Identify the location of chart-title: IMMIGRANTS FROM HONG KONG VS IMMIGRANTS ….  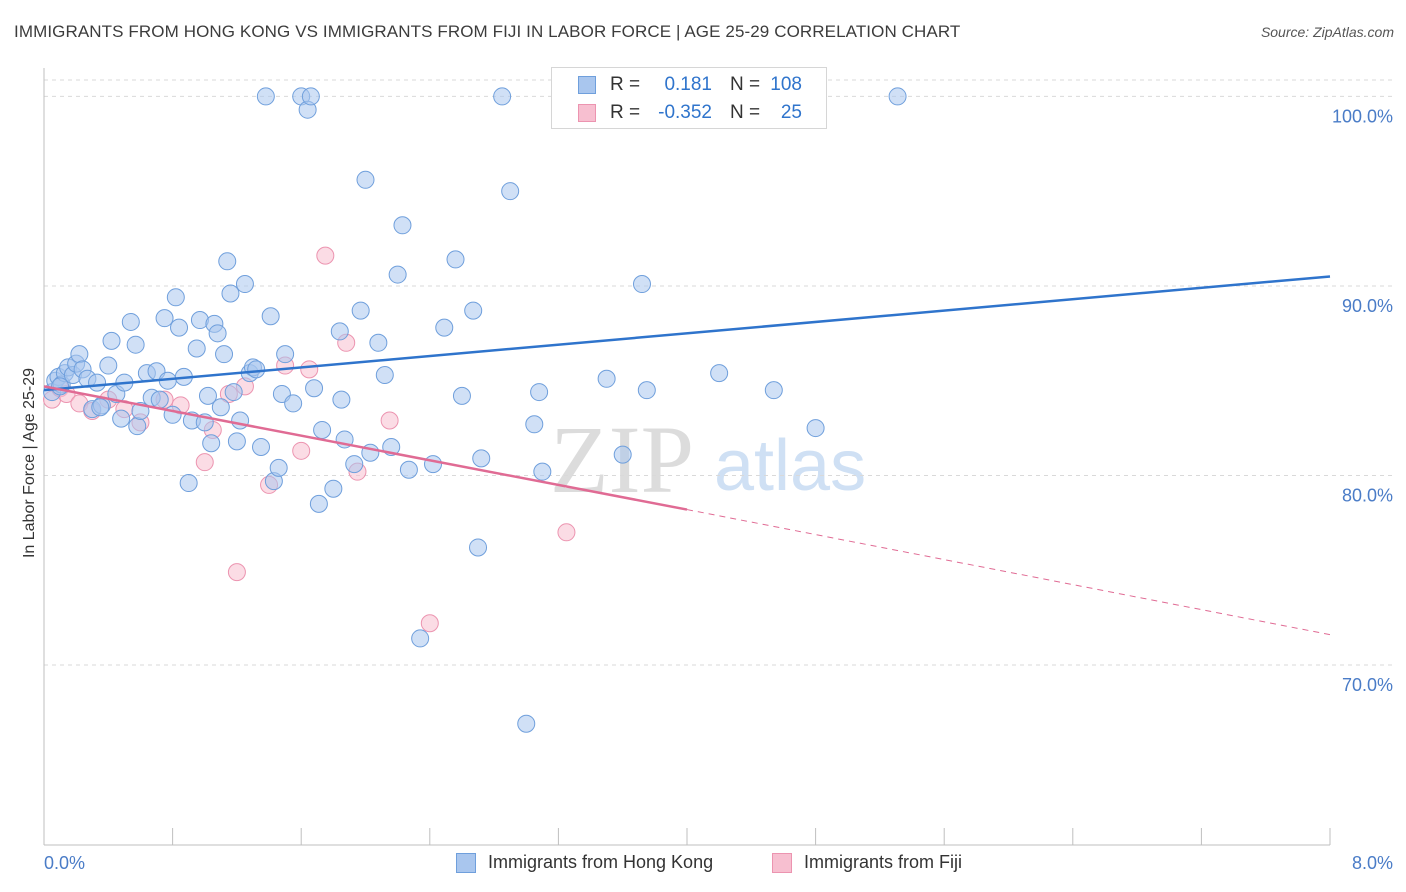
(487, 31).